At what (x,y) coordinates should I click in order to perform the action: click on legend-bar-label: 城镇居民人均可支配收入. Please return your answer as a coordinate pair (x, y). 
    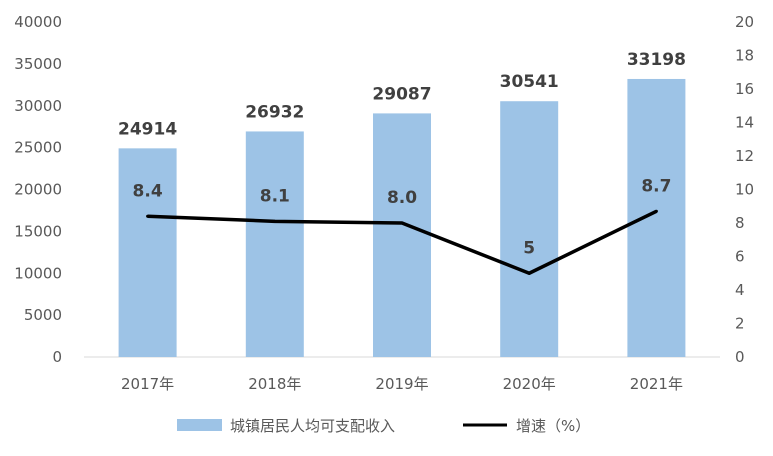
    Looking at the image, I should click on (312, 426).